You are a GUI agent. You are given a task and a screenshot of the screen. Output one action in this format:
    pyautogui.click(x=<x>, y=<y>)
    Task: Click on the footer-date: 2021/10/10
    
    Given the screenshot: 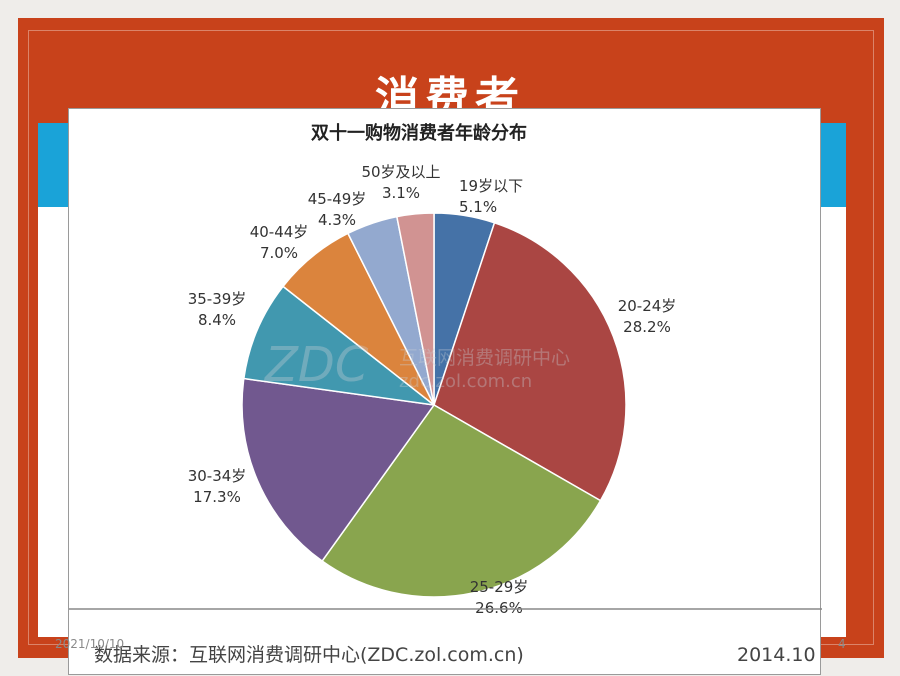 What is the action you would take?
    pyautogui.click(x=90, y=644)
    